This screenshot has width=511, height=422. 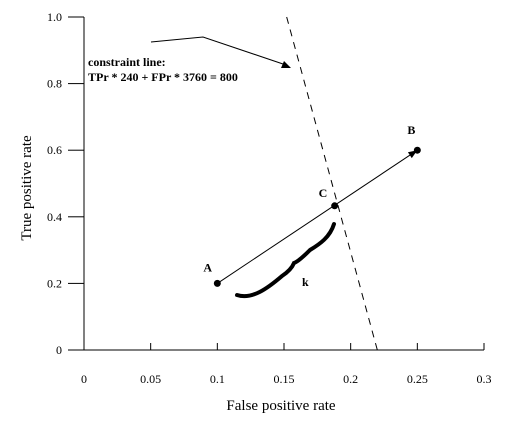 What do you see at coordinates (285, 260) in the screenshot?
I see `k-brace` at bounding box center [285, 260].